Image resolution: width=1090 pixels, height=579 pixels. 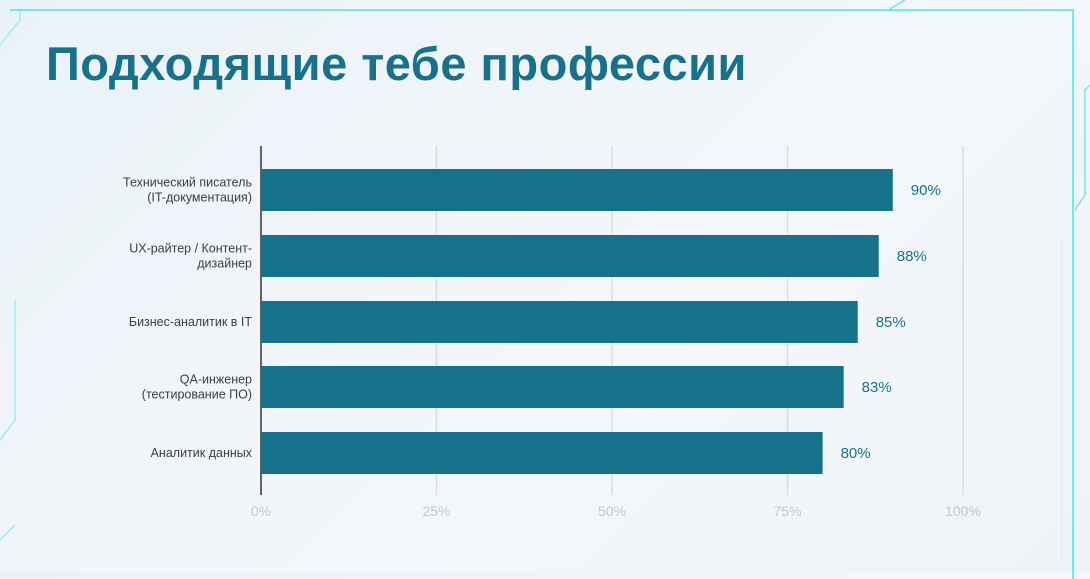 I want to click on category-label: UX-райтер / Контент-, so click(x=190, y=249).